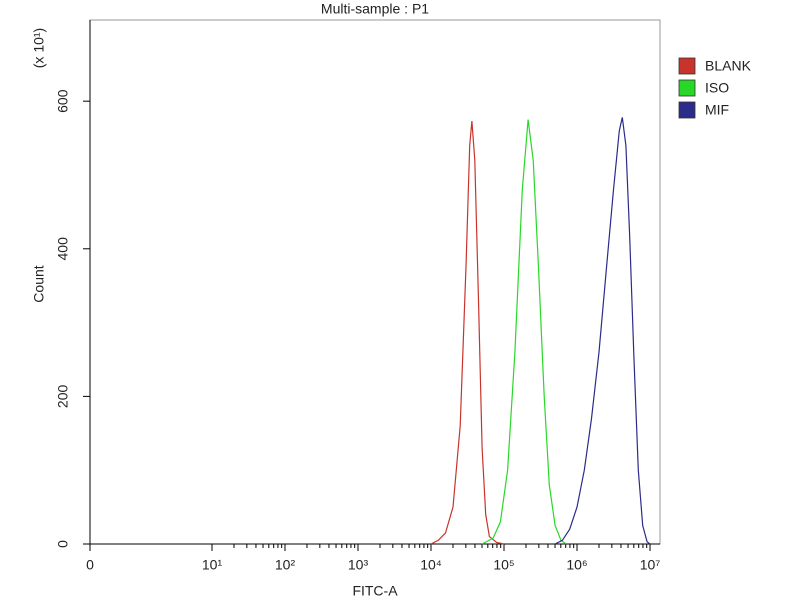 The width and height of the screenshot is (800, 600). Describe the element at coordinates (650, 565) in the screenshot. I see `x-tick-label: 10⁷` at that location.